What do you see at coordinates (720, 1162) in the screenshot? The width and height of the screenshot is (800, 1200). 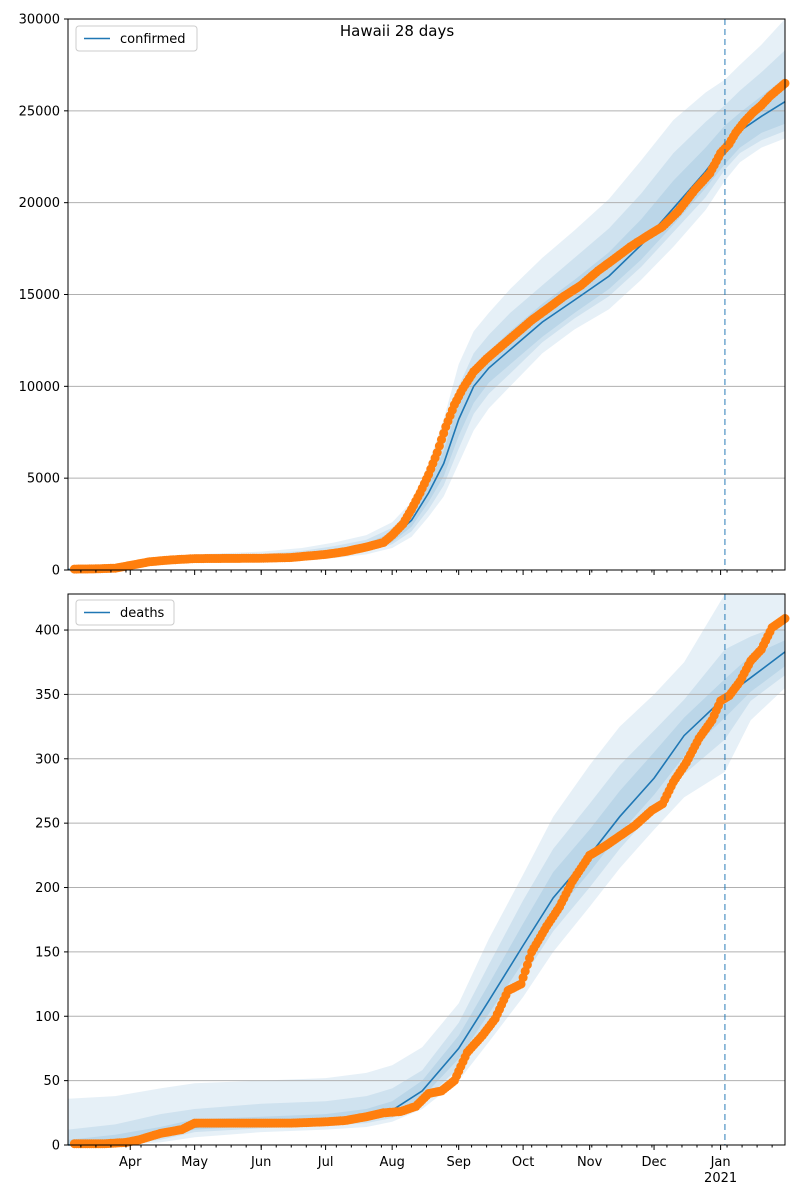 I see `x-tick-label-jan: Jan` at bounding box center [720, 1162].